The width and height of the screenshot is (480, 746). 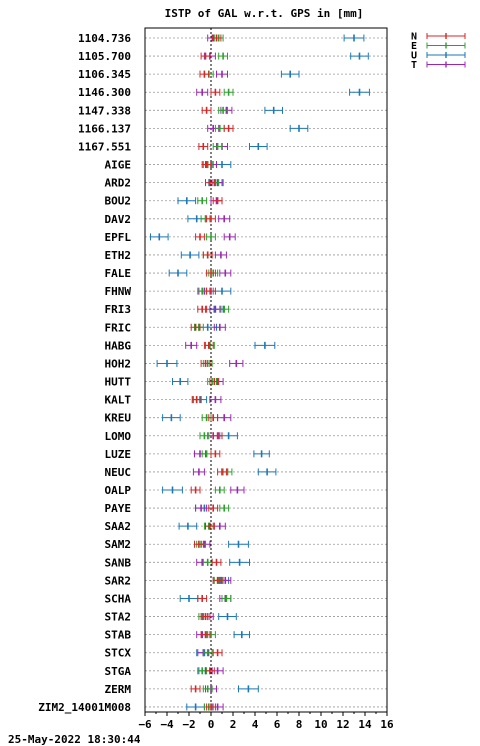 I want to click on x-tick-label: 6, so click(x=277, y=724).